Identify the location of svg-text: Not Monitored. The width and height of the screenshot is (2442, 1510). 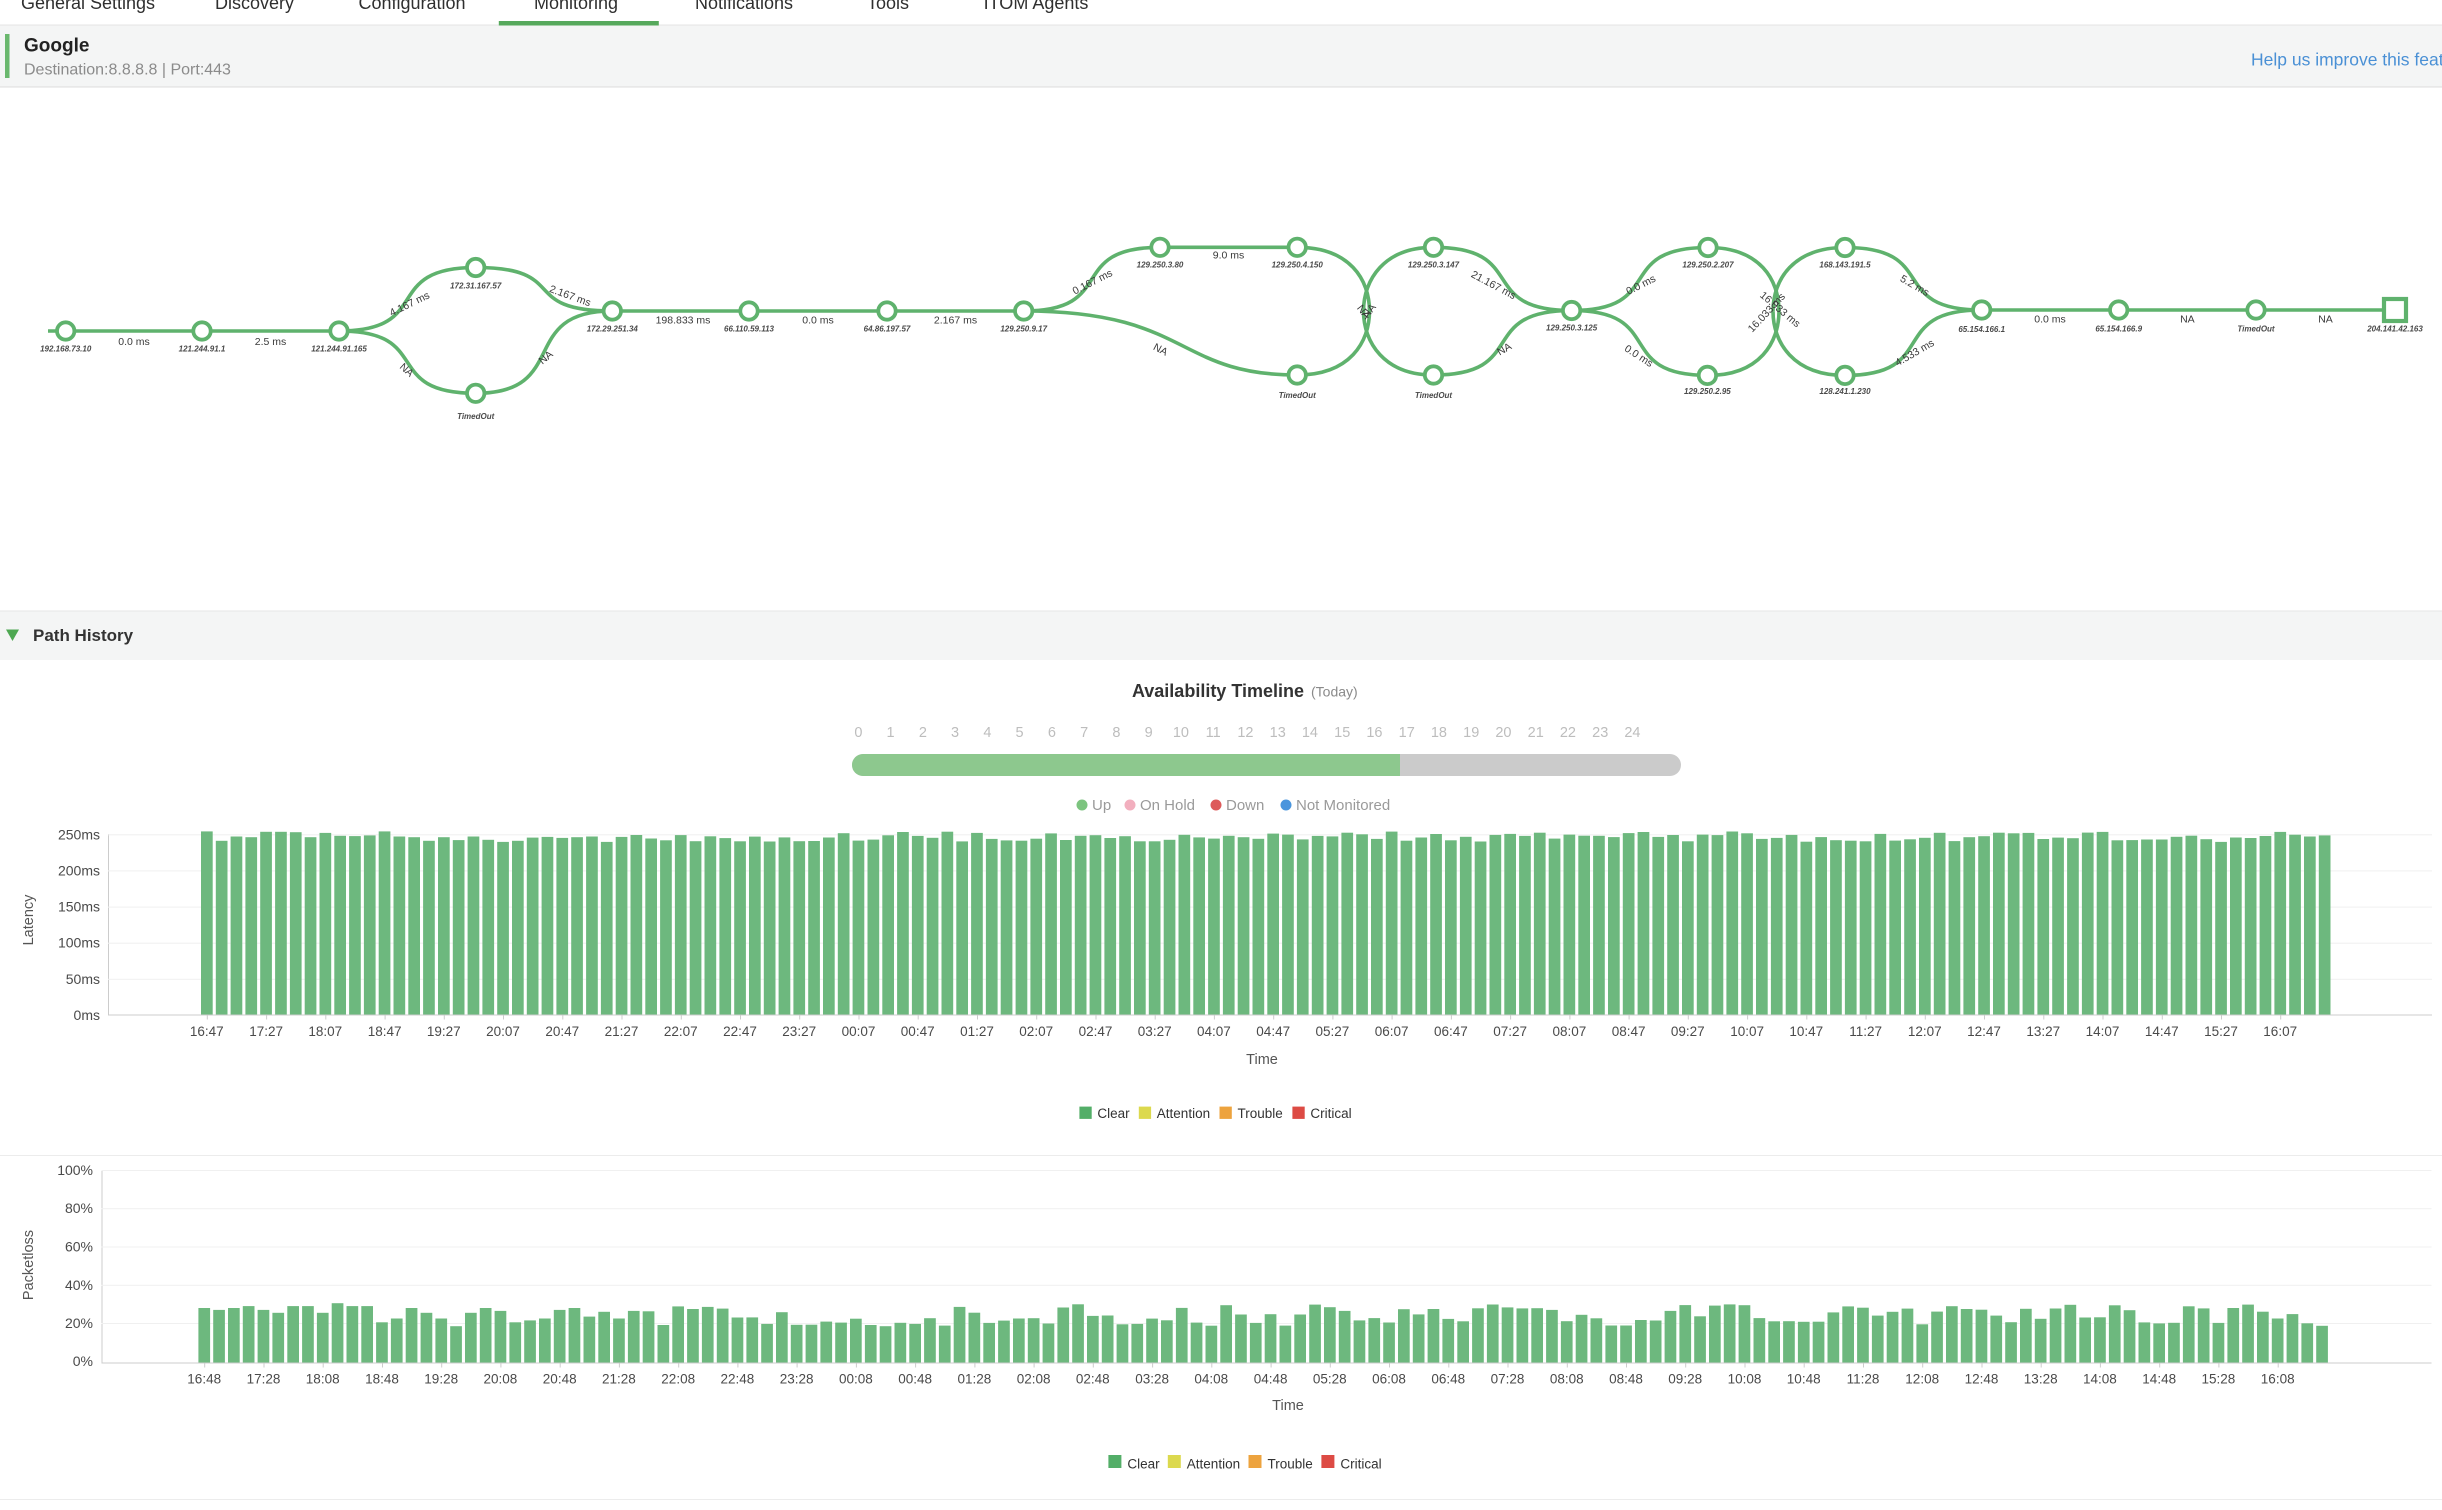
(1343, 805).